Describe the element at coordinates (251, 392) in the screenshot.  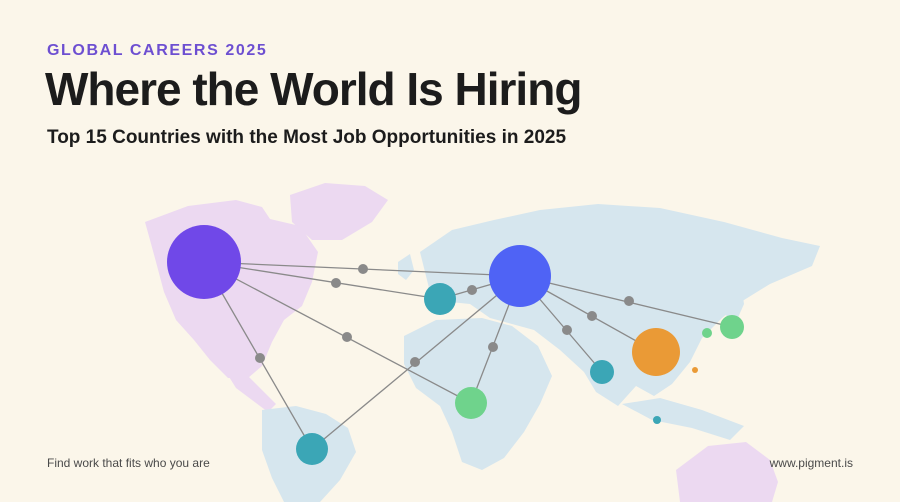
I see `central-america-shape` at that location.